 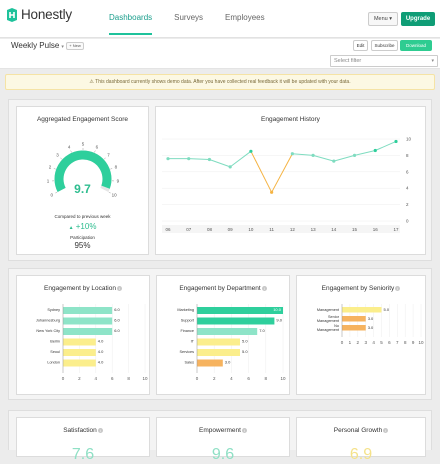 What do you see at coordinates (223, 455) in the screenshot?
I see `empowerment-value: 9.6` at bounding box center [223, 455].